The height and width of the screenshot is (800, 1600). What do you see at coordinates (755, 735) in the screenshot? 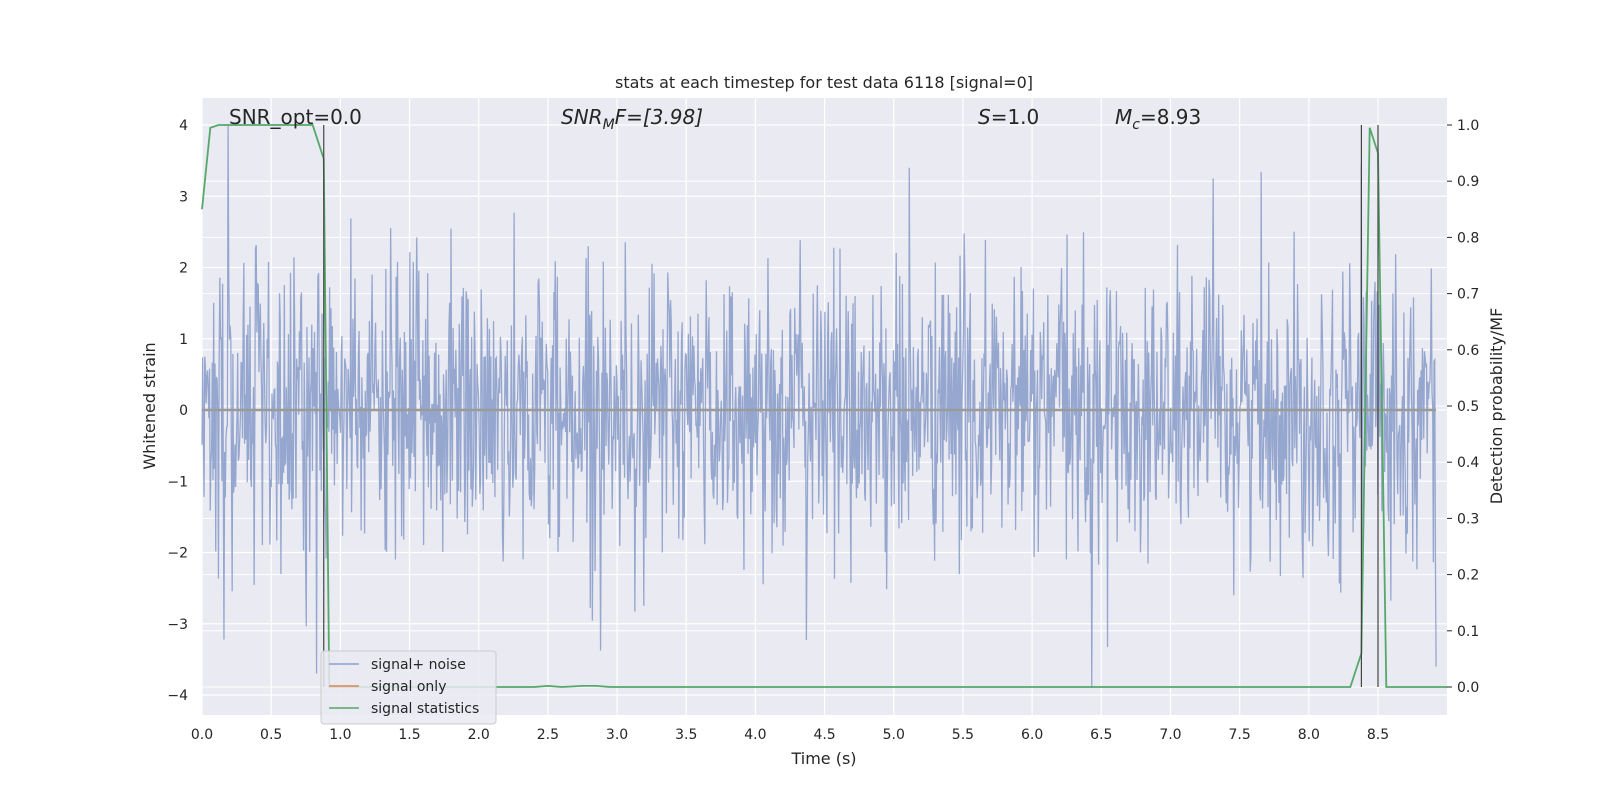
I see `x-tick-label: 4.0` at bounding box center [755, 735].